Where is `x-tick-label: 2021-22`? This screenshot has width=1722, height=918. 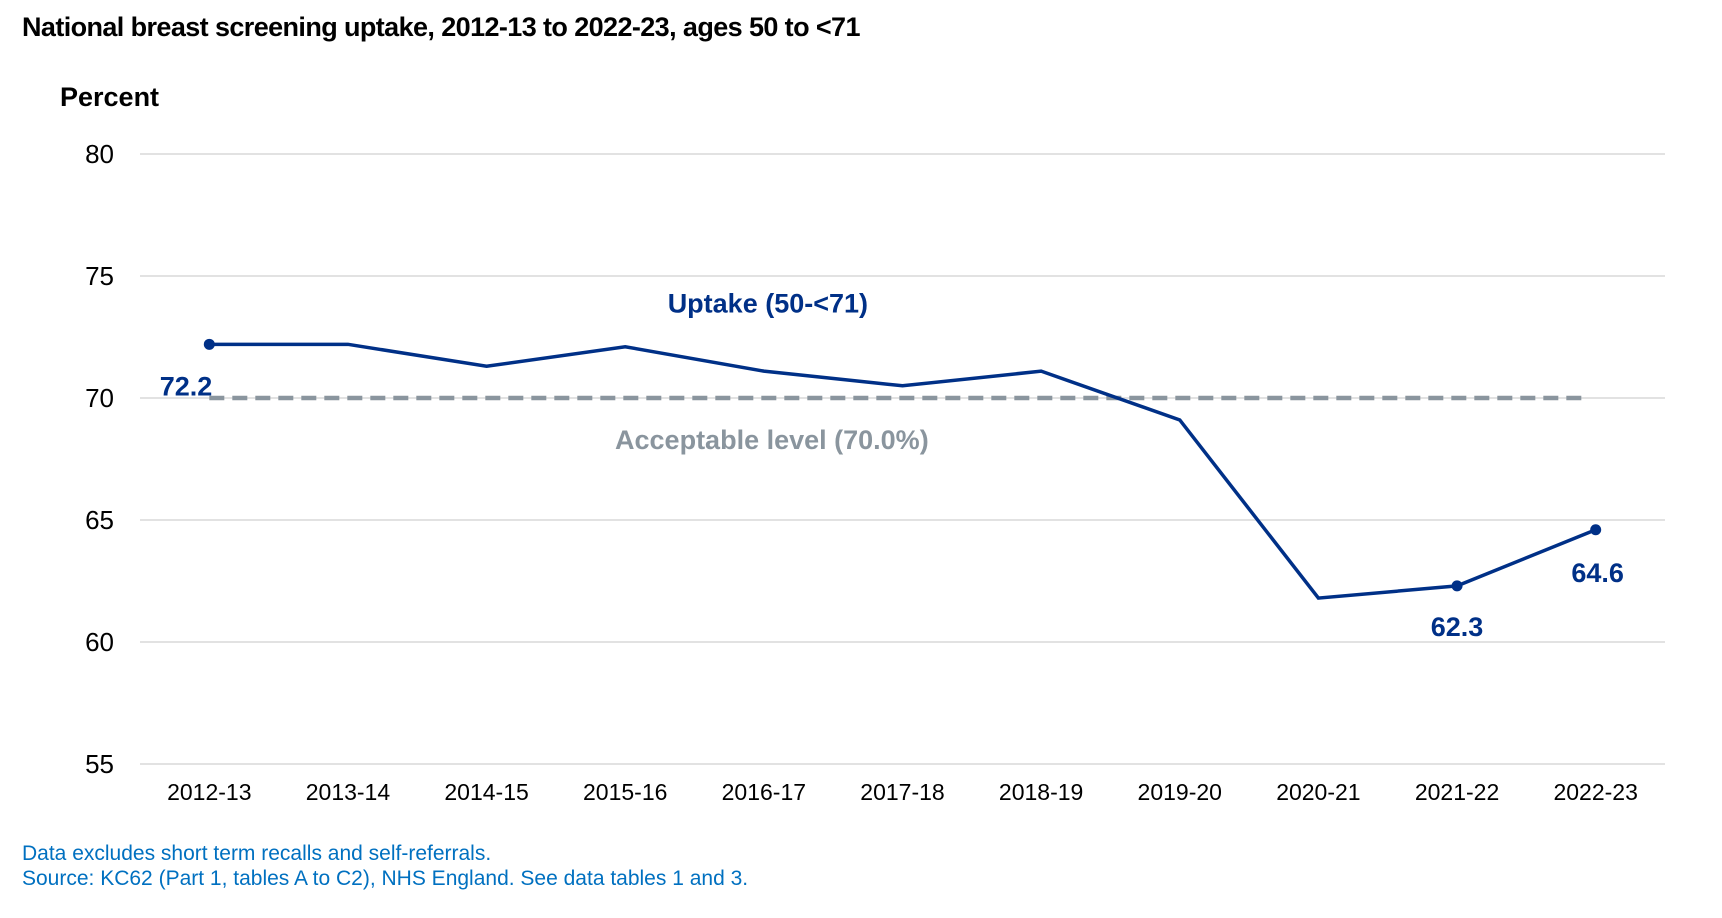
x-tick-label: 2021-22 is located at coordinates (1457, 792).